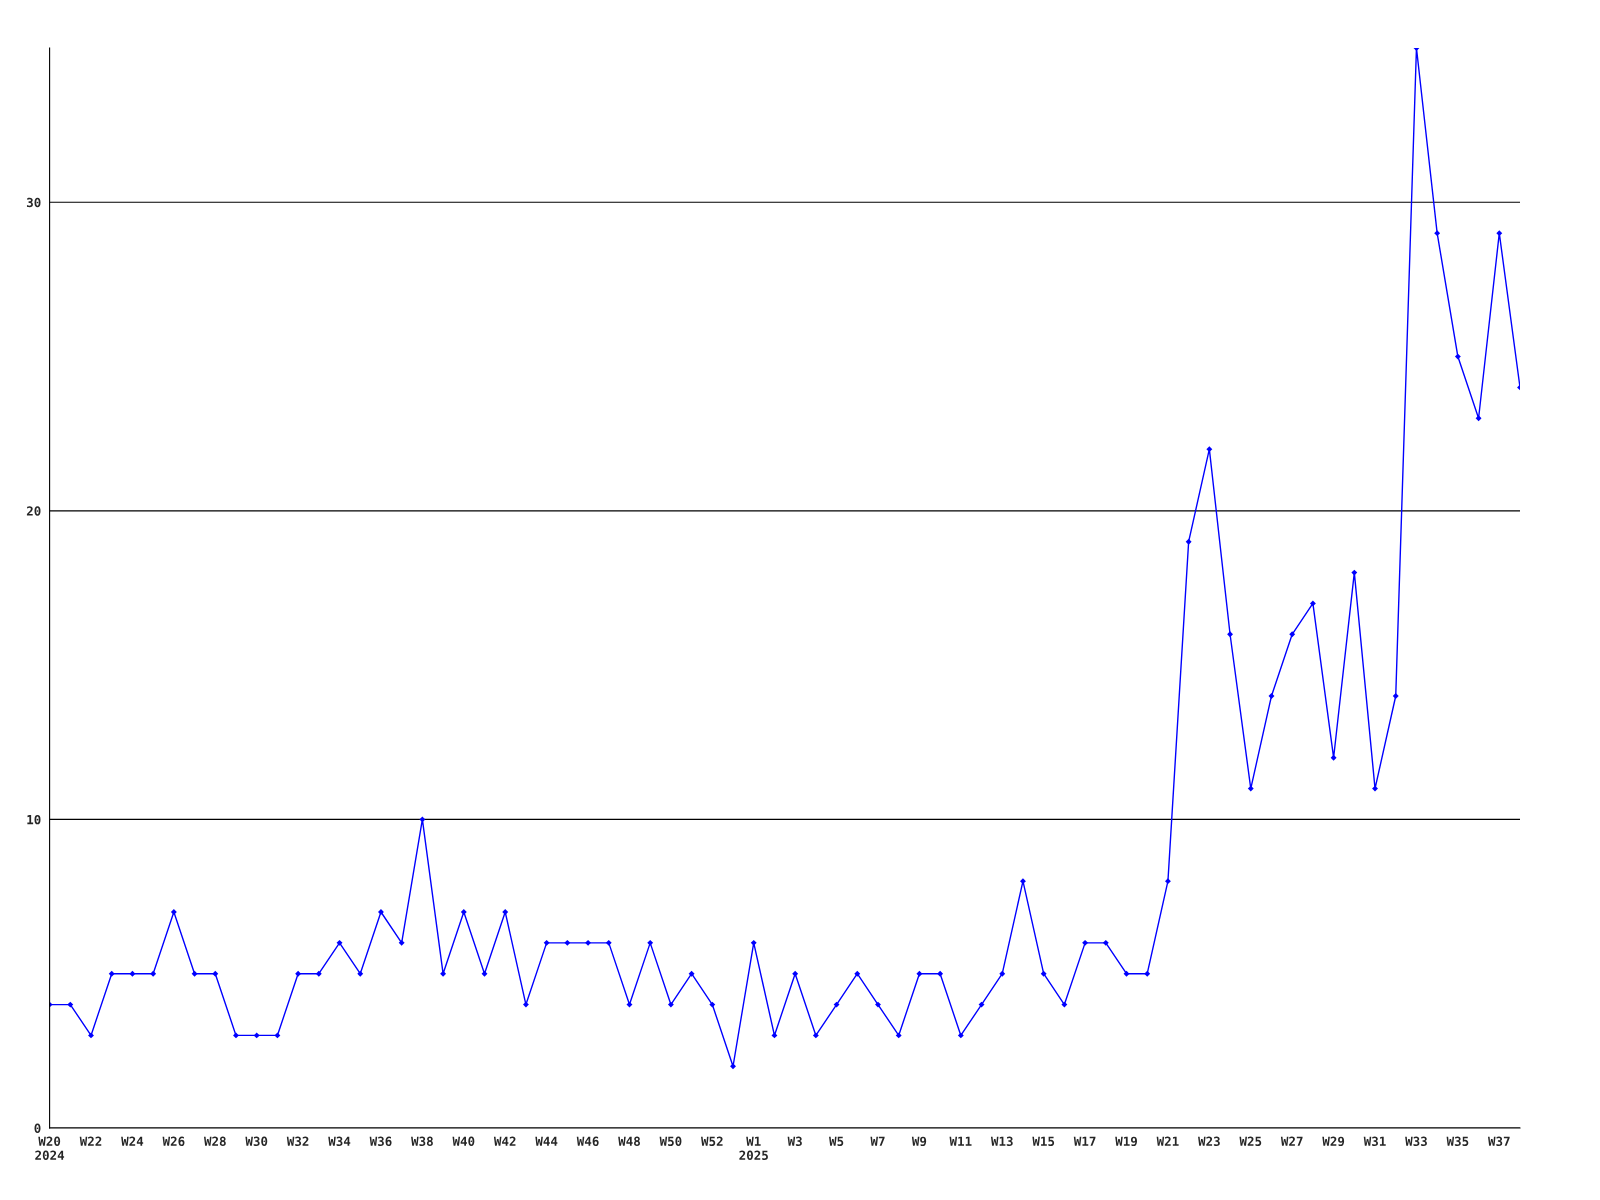 The image size is (1600, 1200). What do you see at coordinates (422, 1141) in the screenshot?
I see `x-tick-label: W38` at bounding box center [422, 1141].